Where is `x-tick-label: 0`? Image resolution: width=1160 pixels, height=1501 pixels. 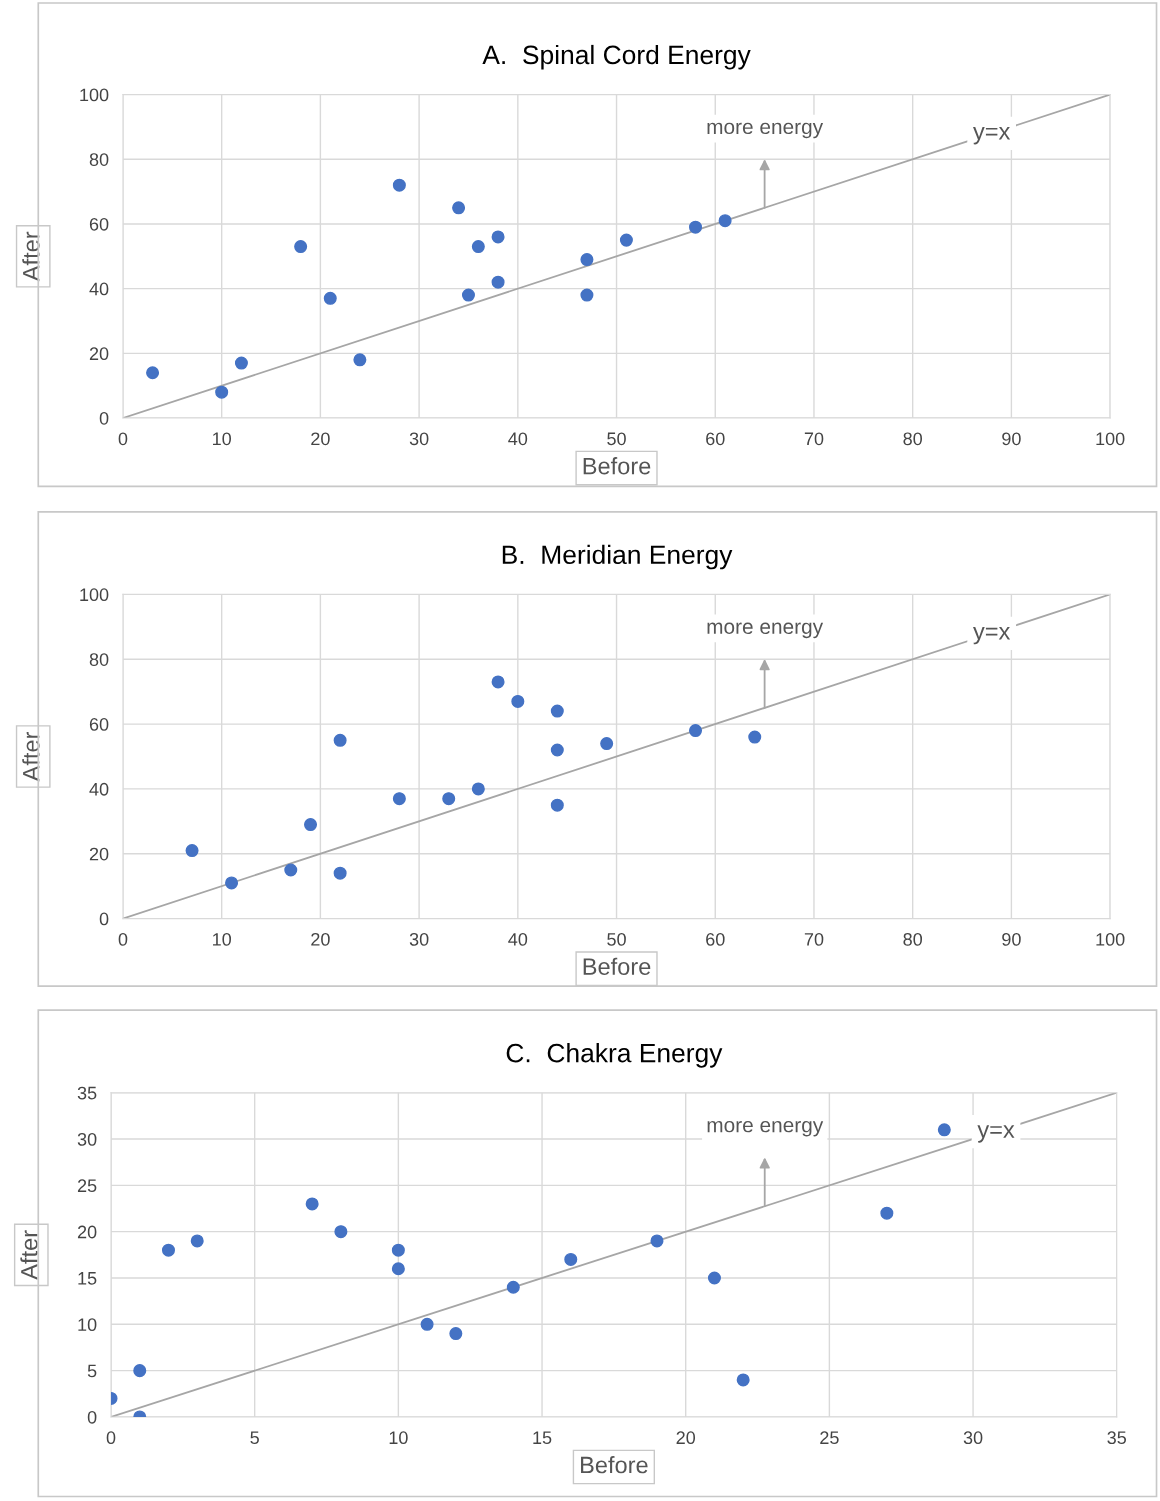 x-tick-label: 0 is located at coordinates (123, 439).